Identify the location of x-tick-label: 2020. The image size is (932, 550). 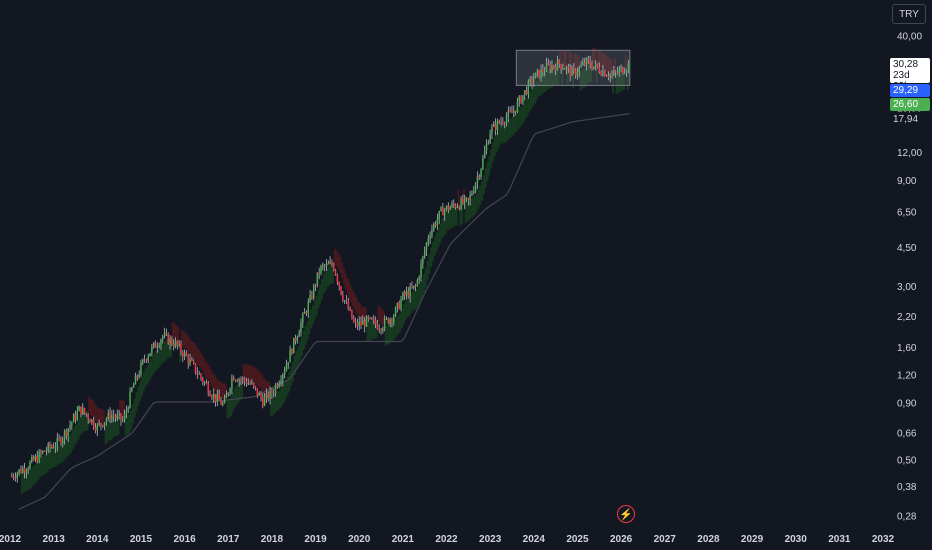
(359, 539).